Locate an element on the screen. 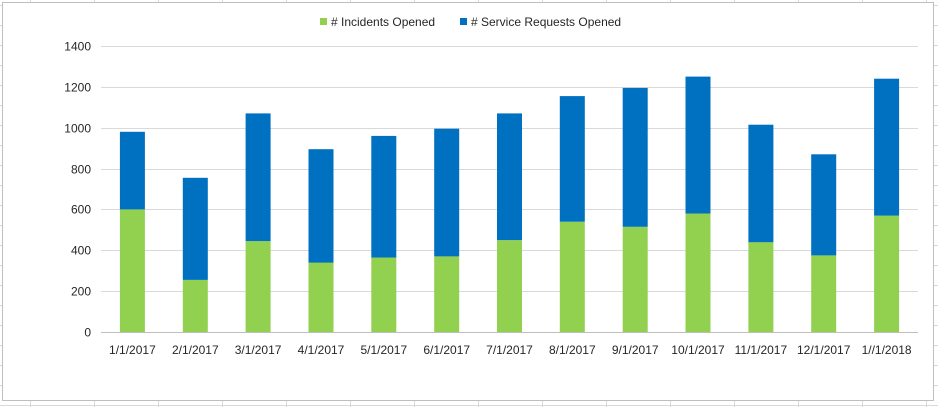  legend-label: # Service Requests Opened is located at coordinates (546, 22).